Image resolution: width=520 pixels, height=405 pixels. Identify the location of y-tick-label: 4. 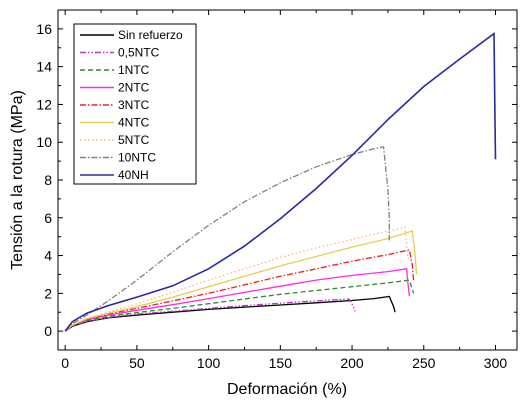
(48, 256).